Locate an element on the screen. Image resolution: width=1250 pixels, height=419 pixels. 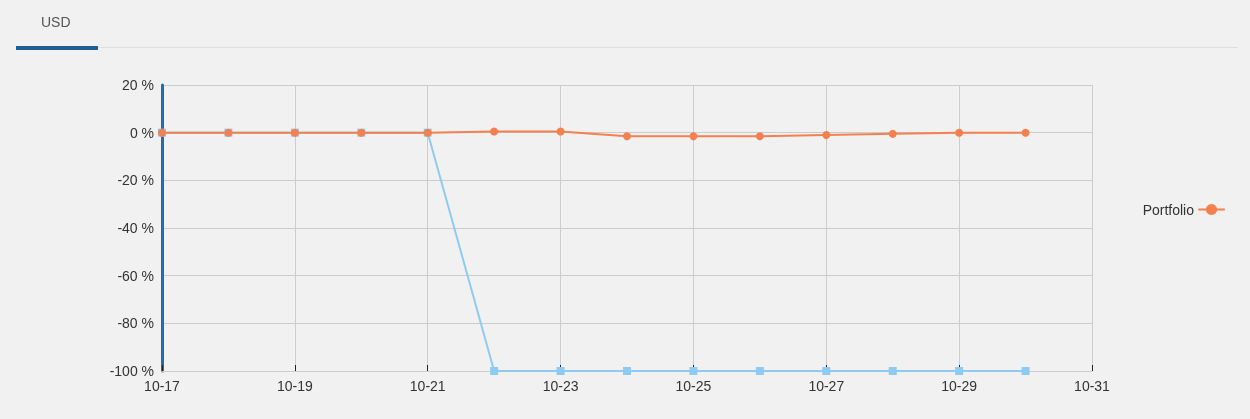
y-tick-label: -80 % is located at coordinates (135, 323).